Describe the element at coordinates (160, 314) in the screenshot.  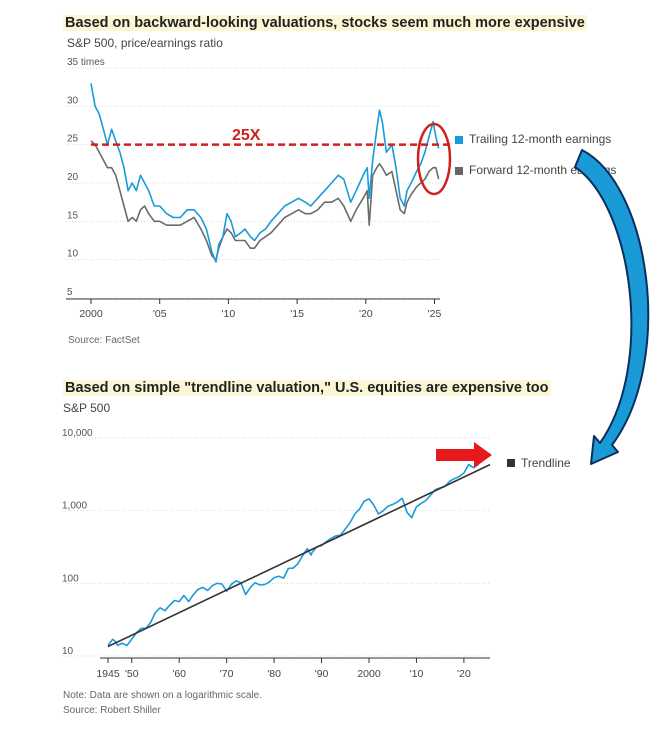
I see `x-tick-label: '05` at that location.